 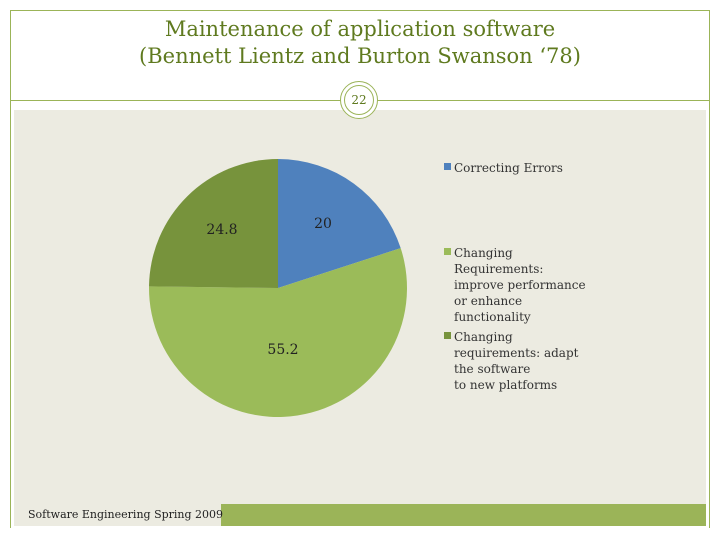 I want to click on legend-label-3-line-4: to new platforms, so click(x=505, y=385).